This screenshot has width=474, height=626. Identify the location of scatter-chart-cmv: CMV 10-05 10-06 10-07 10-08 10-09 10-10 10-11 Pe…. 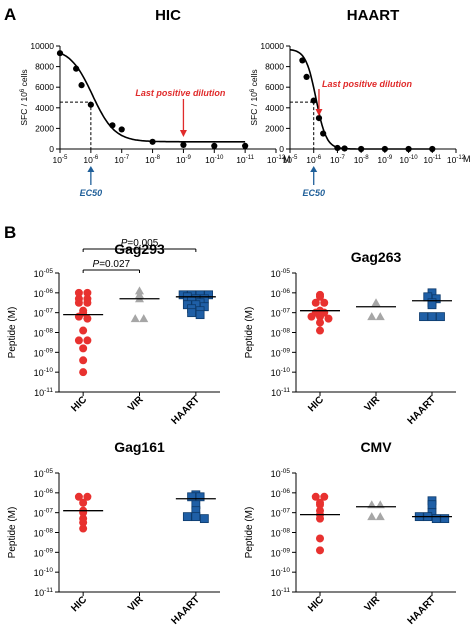
(350, 532).